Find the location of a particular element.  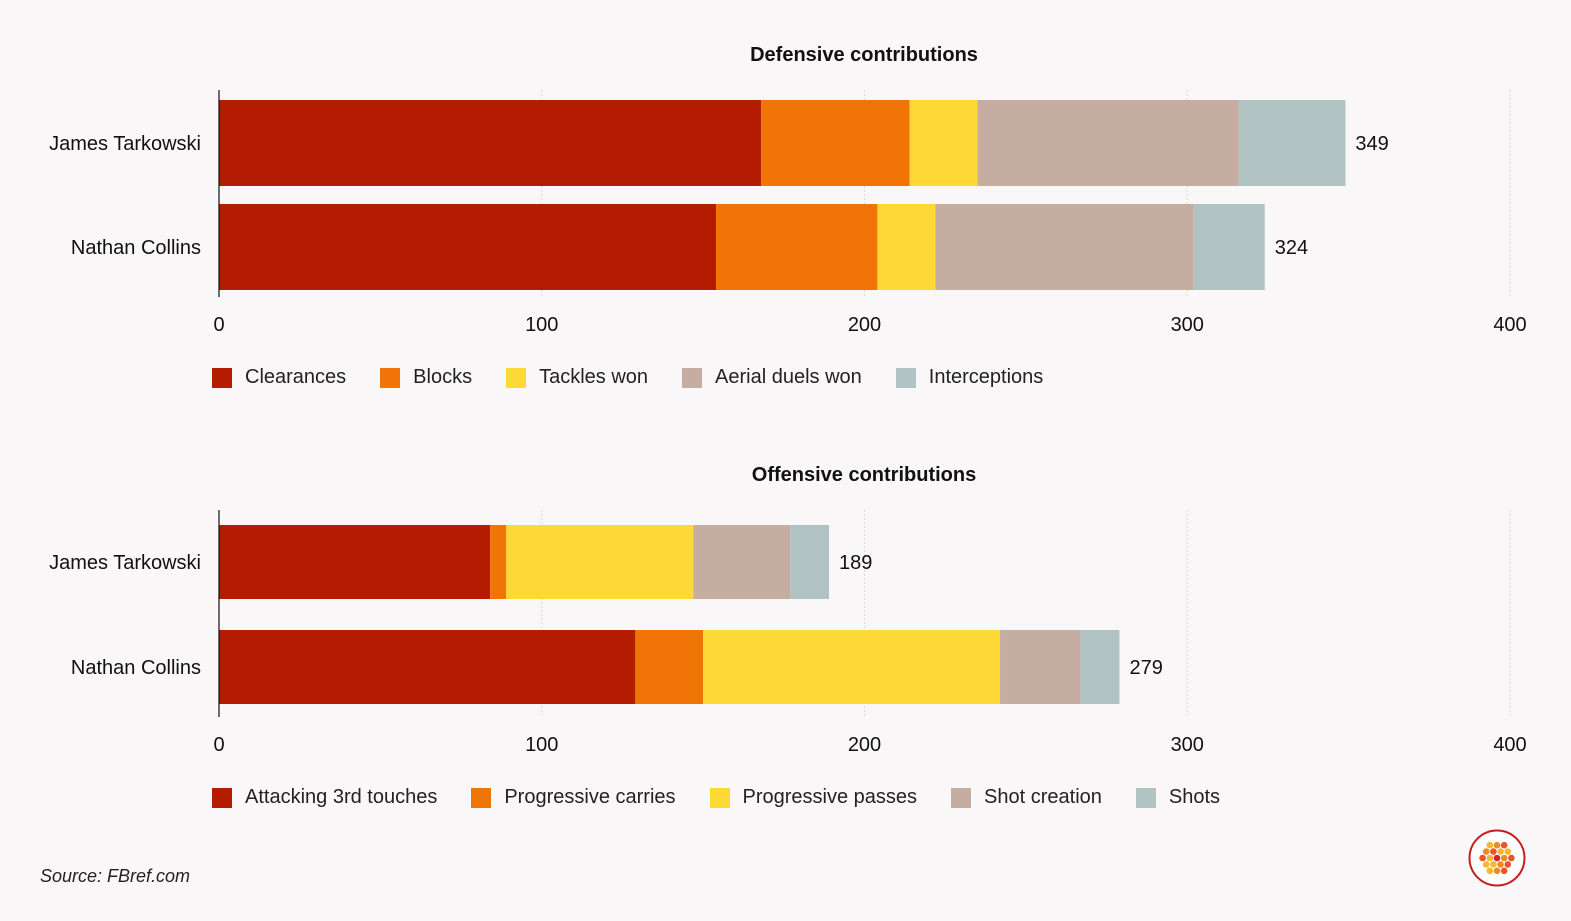

legend-item: Aerial duels won is located at coordinates (772, 377).